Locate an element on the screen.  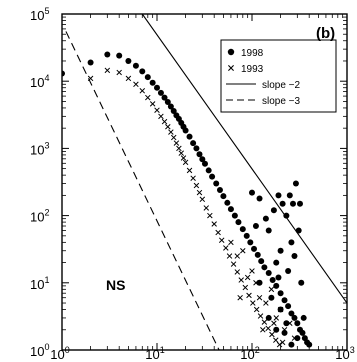
y-tick-label: 10¹ is located at coordinates (39, 283).